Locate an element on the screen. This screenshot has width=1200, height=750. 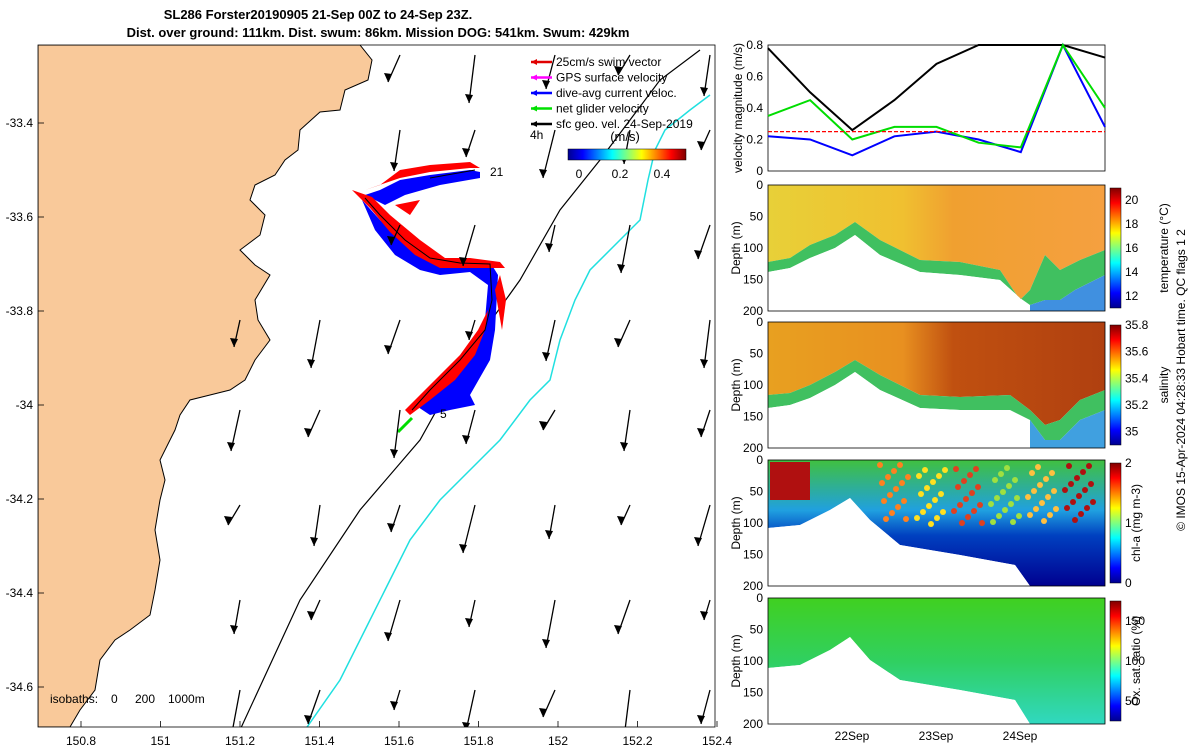
colorbar-tick-label: 14 is located at coordinates (1132, 272).